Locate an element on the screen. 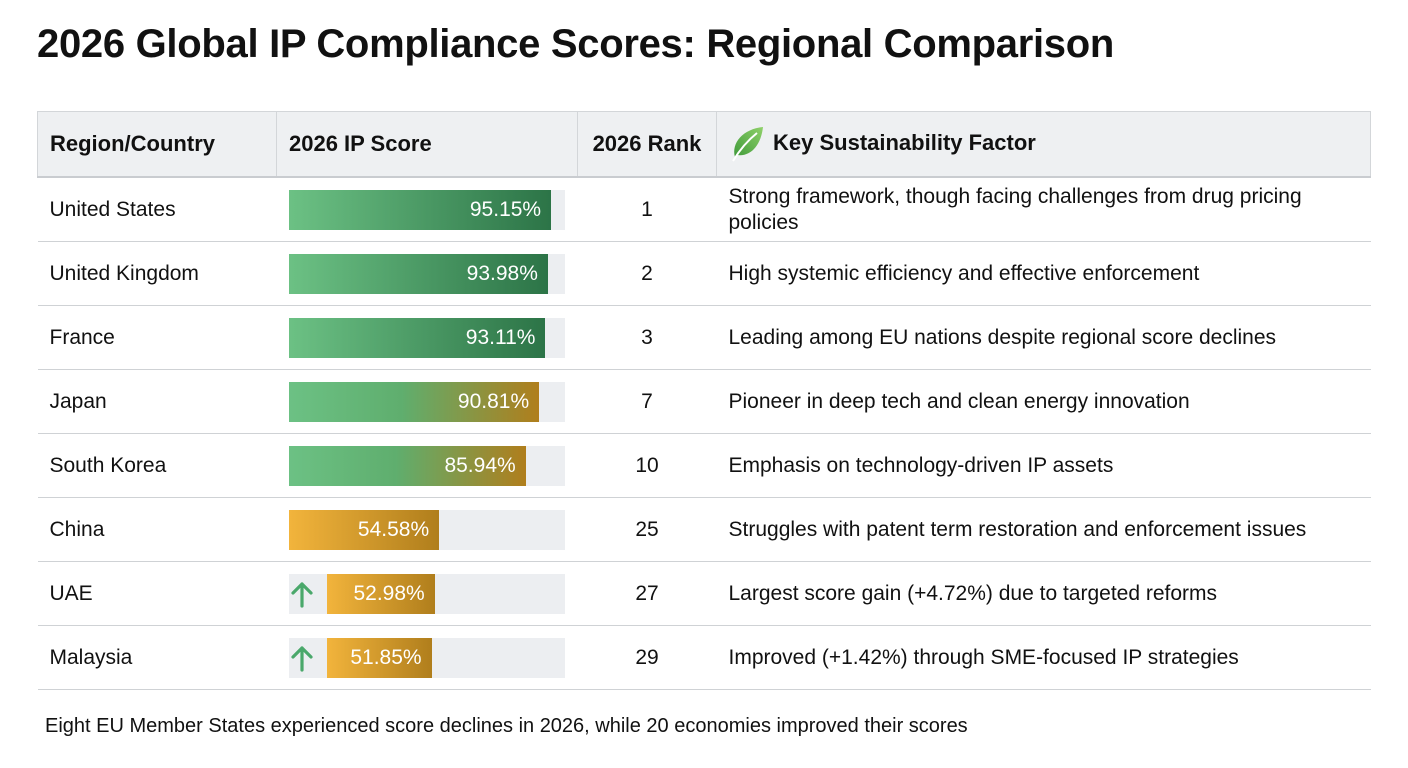 This screenshot has width=1408, height=768. score-label: 90.81% is located at coordinates (493, 401).